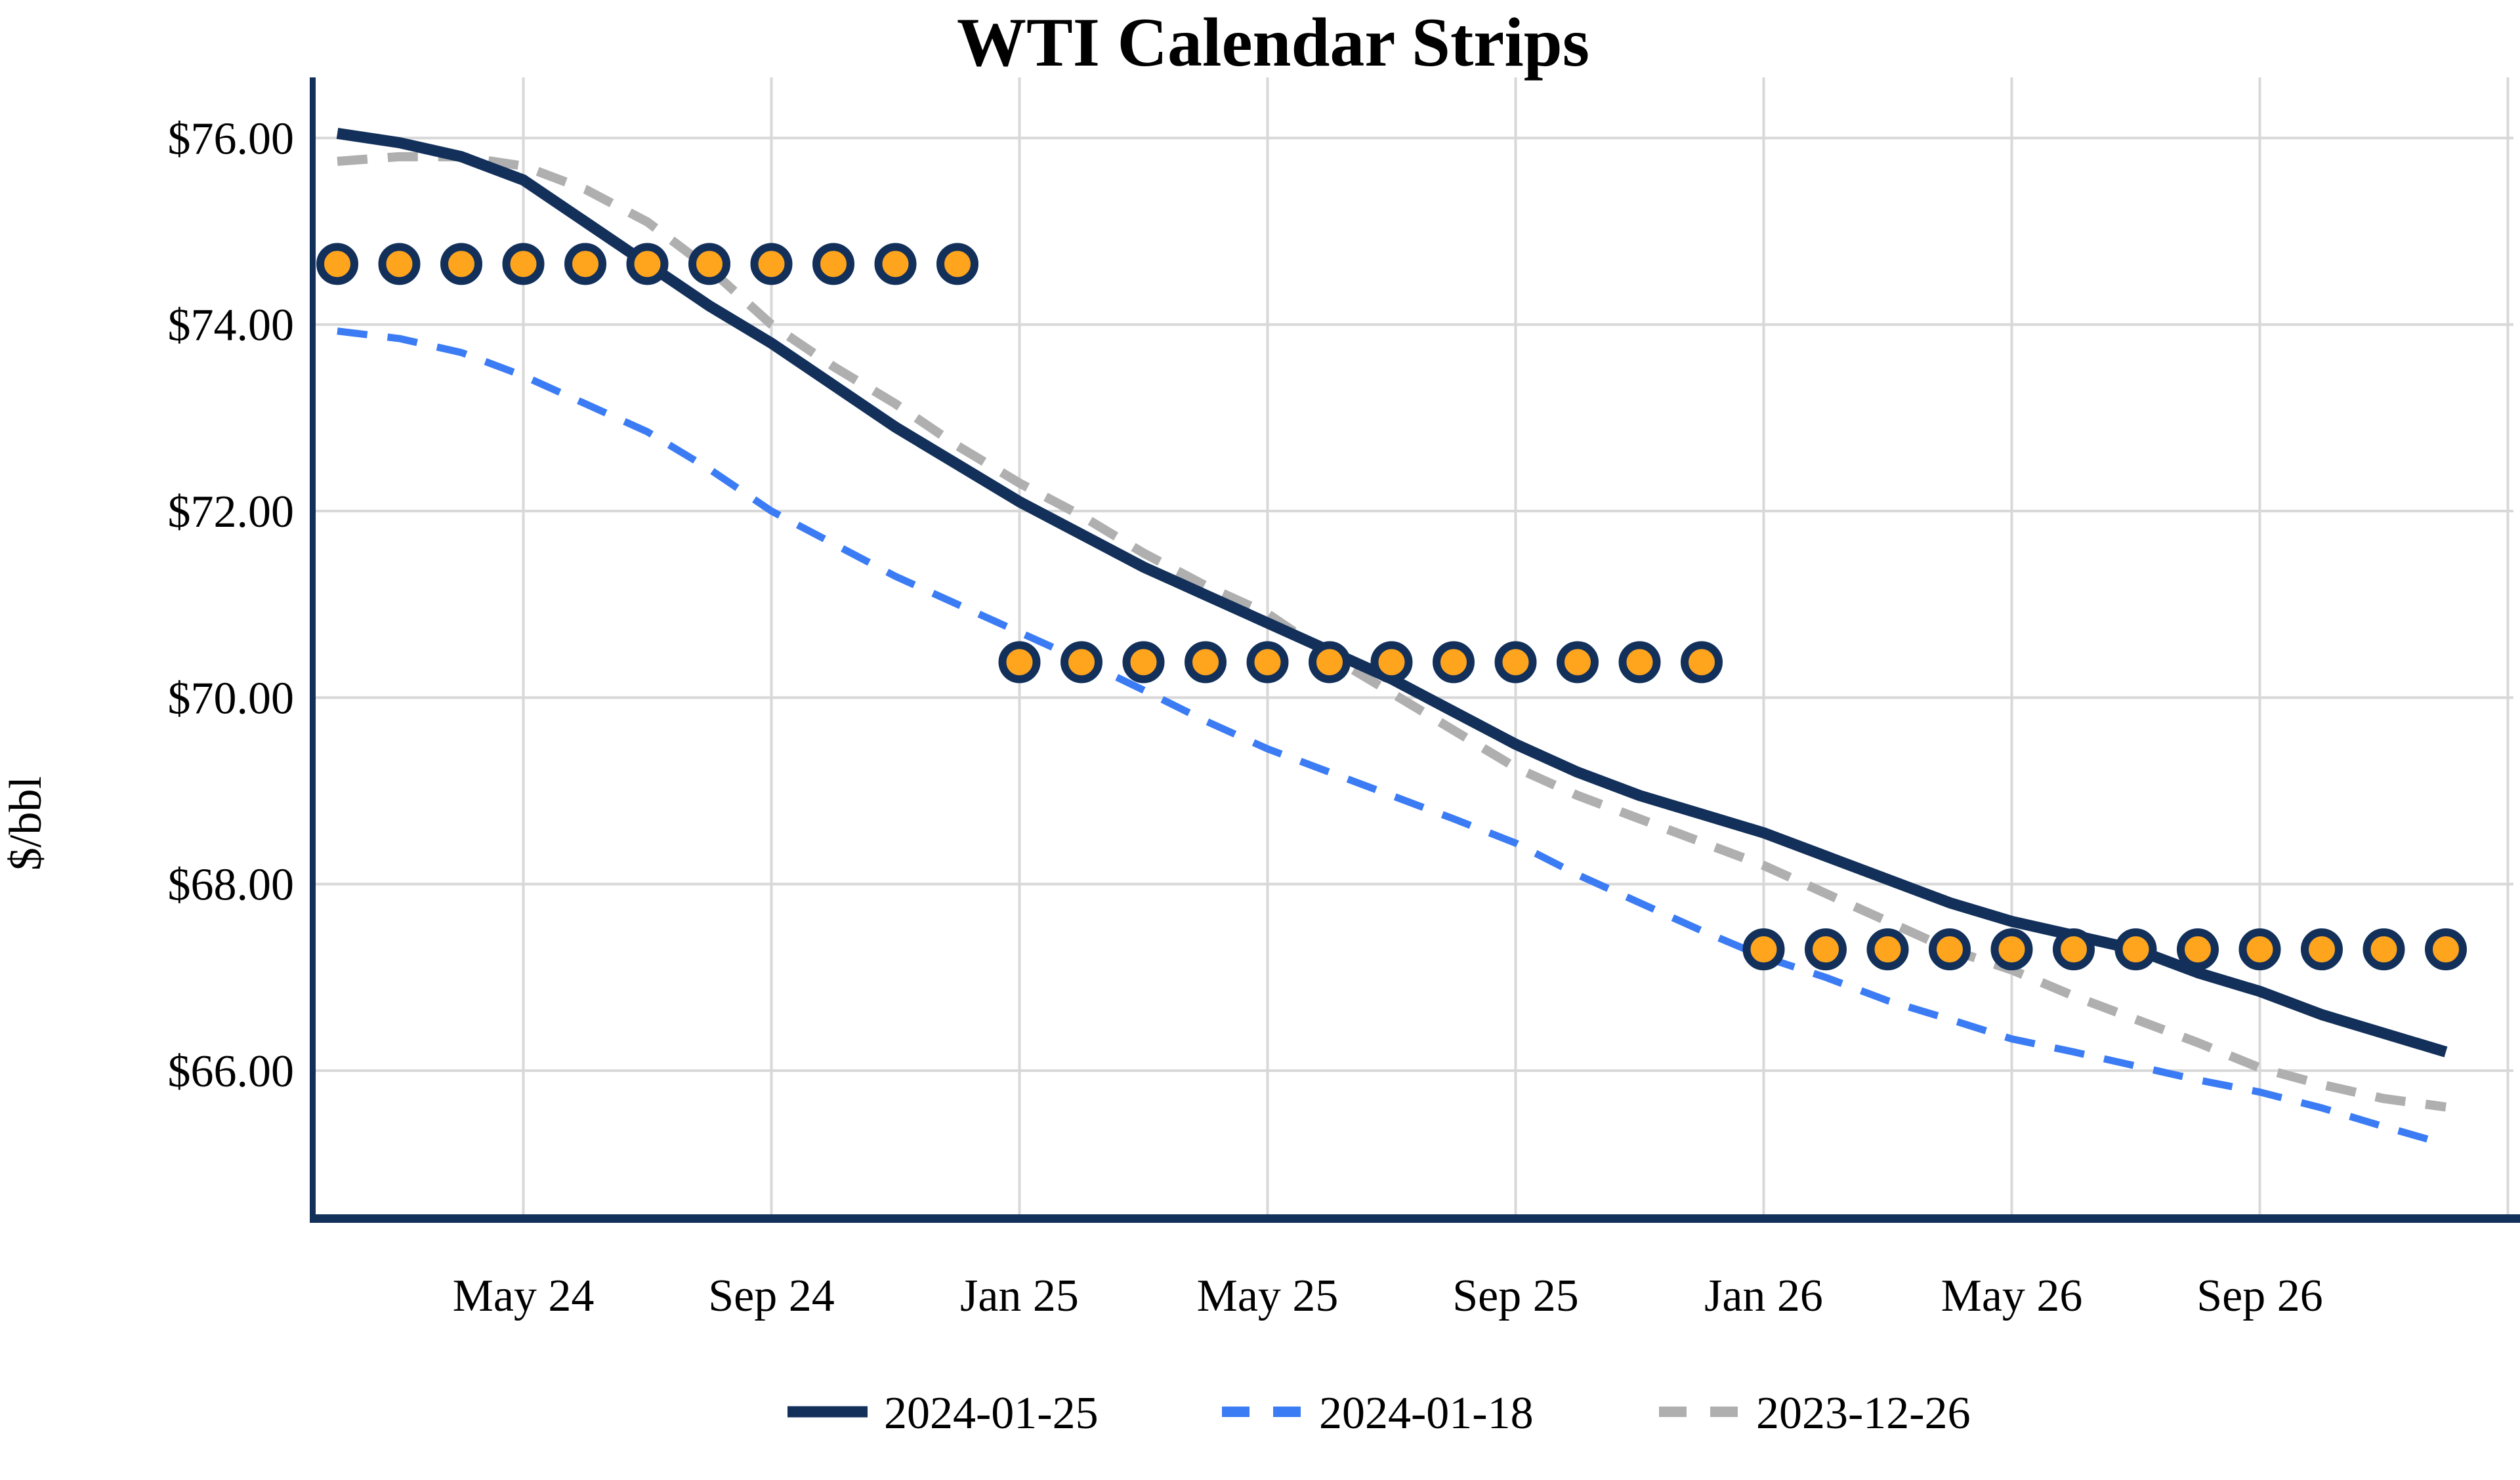 The width and height of the screenshot is (2520, 1480). I want to click on x-tick-label: Sep 25, so click(1515, 1296).